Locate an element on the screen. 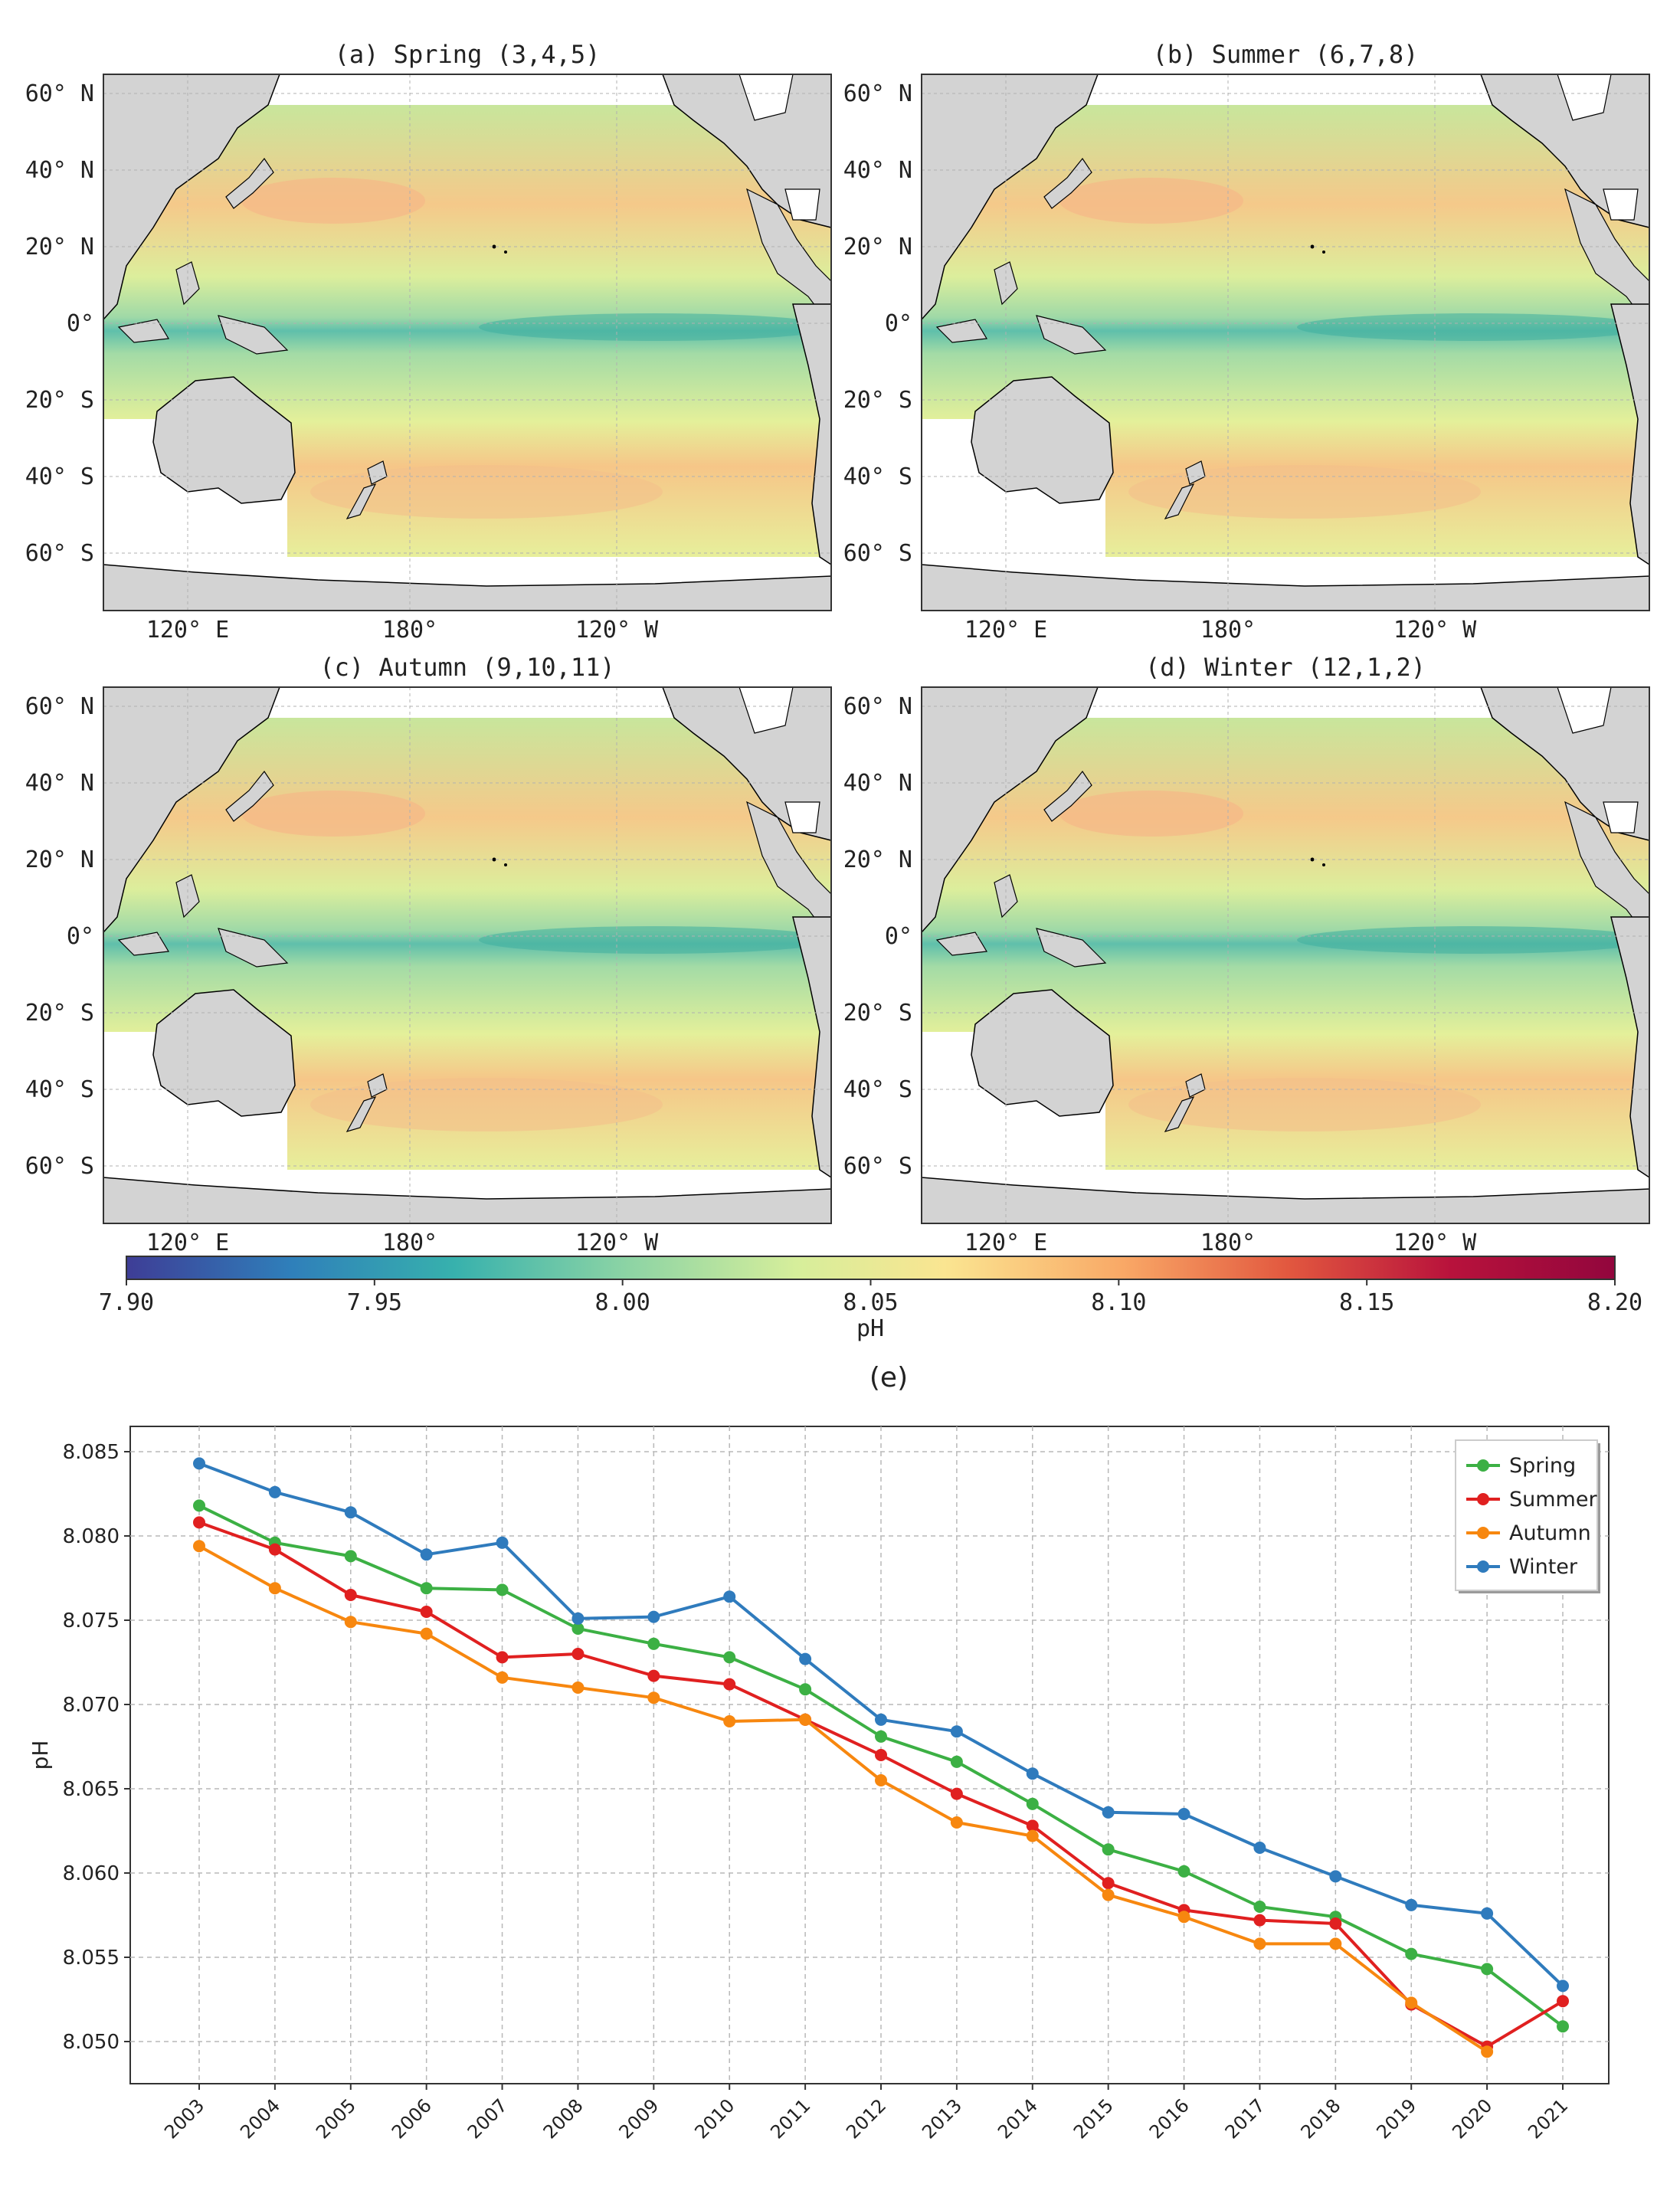 The image size is (1680, 2194). y-tick-label: 8.070 is located at coordinates (91, 1706).